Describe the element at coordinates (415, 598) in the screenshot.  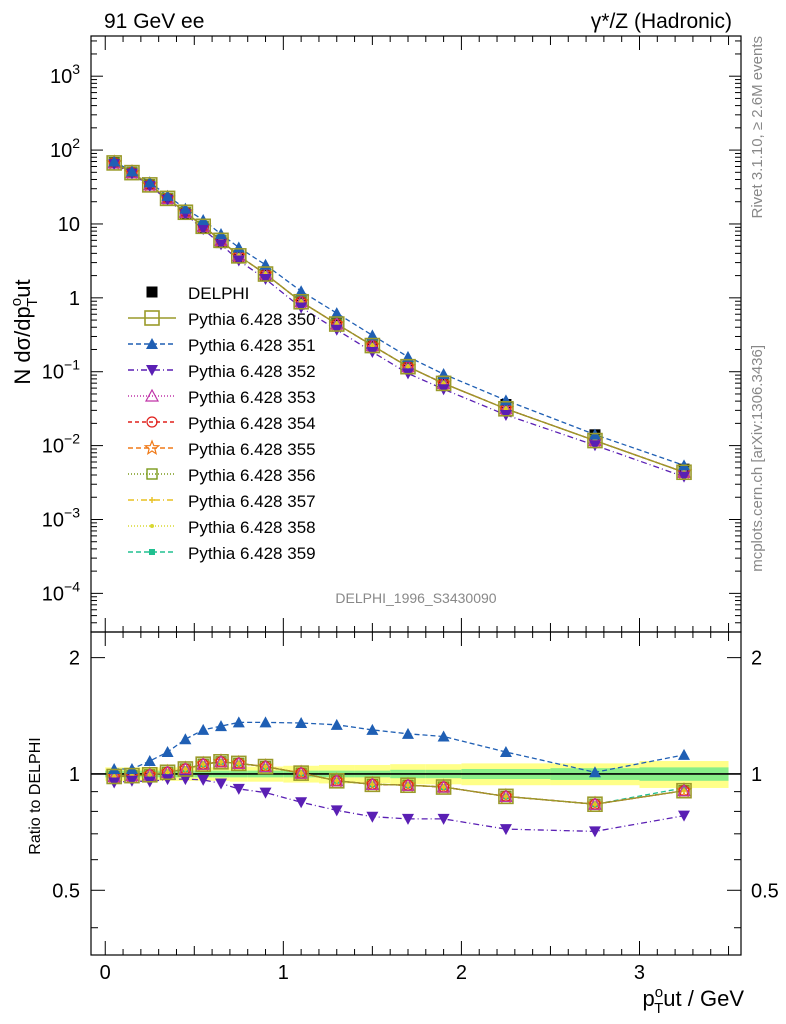
I see `watermark: DELPHI_1996_S3430090` at that location.